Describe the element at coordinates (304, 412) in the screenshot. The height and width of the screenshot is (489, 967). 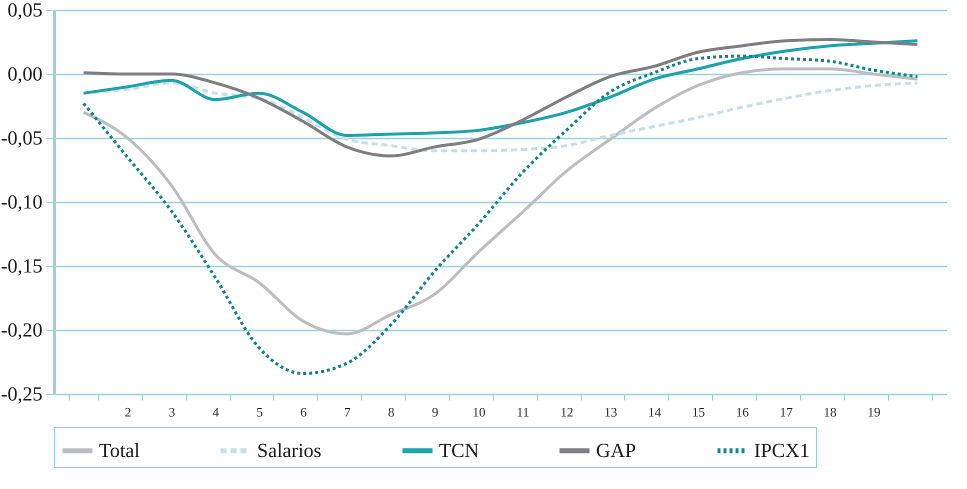
I see `x-tick-label: 6` at that location.